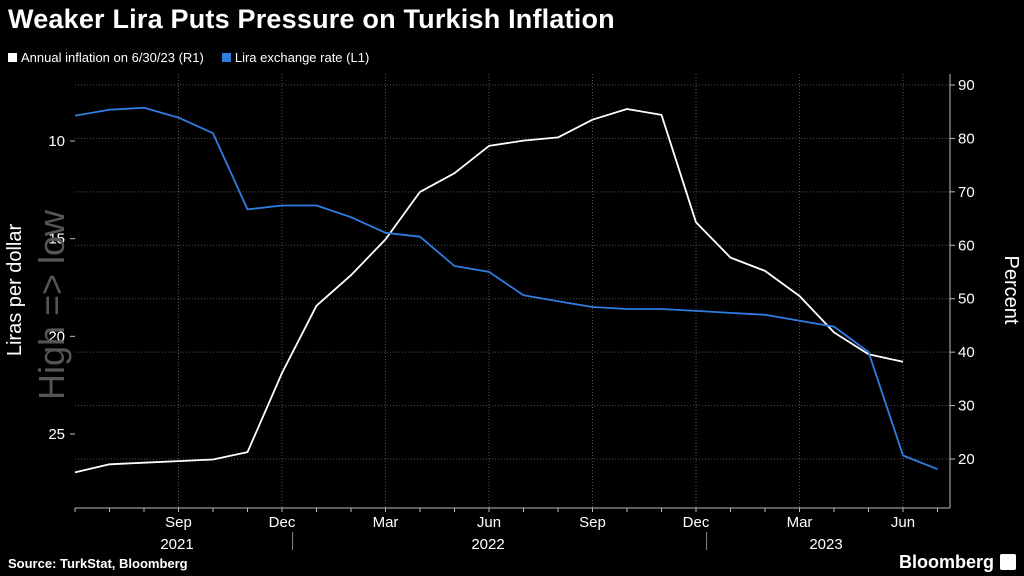 The image size is (1024, 576). What do you see at coordinates (176, 544) in the screenshot?
I see `x-year-label: 2021` at bounding box center [176, 544].